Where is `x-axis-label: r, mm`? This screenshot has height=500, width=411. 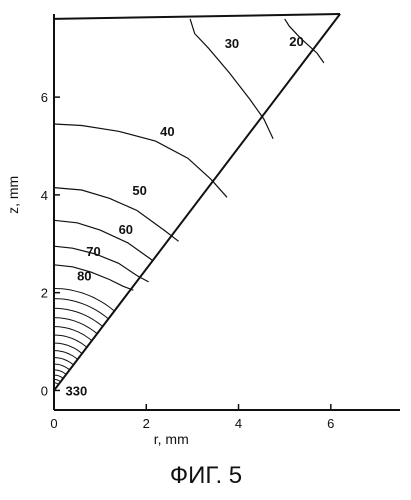 x-axis-label: r, mm is located at coordinates (171, 439).